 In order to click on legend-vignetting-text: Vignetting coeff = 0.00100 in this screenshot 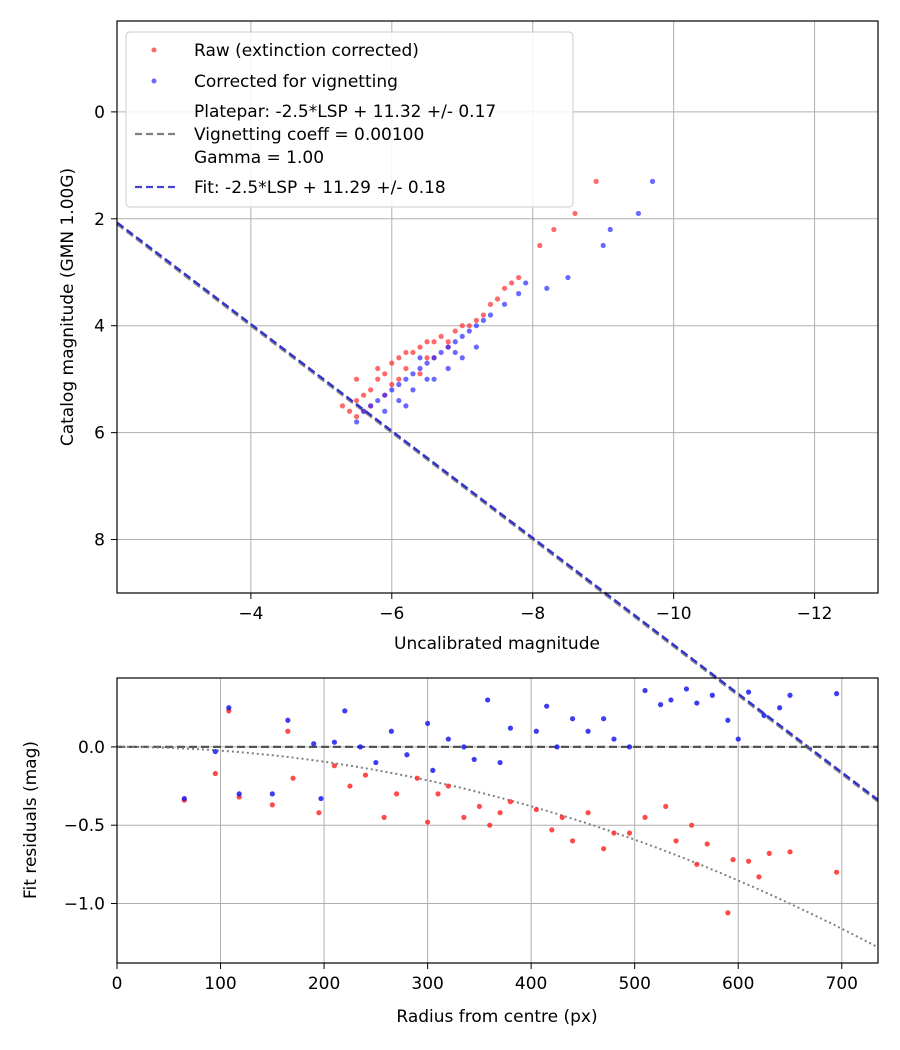, I will do `click(309, 135)`.